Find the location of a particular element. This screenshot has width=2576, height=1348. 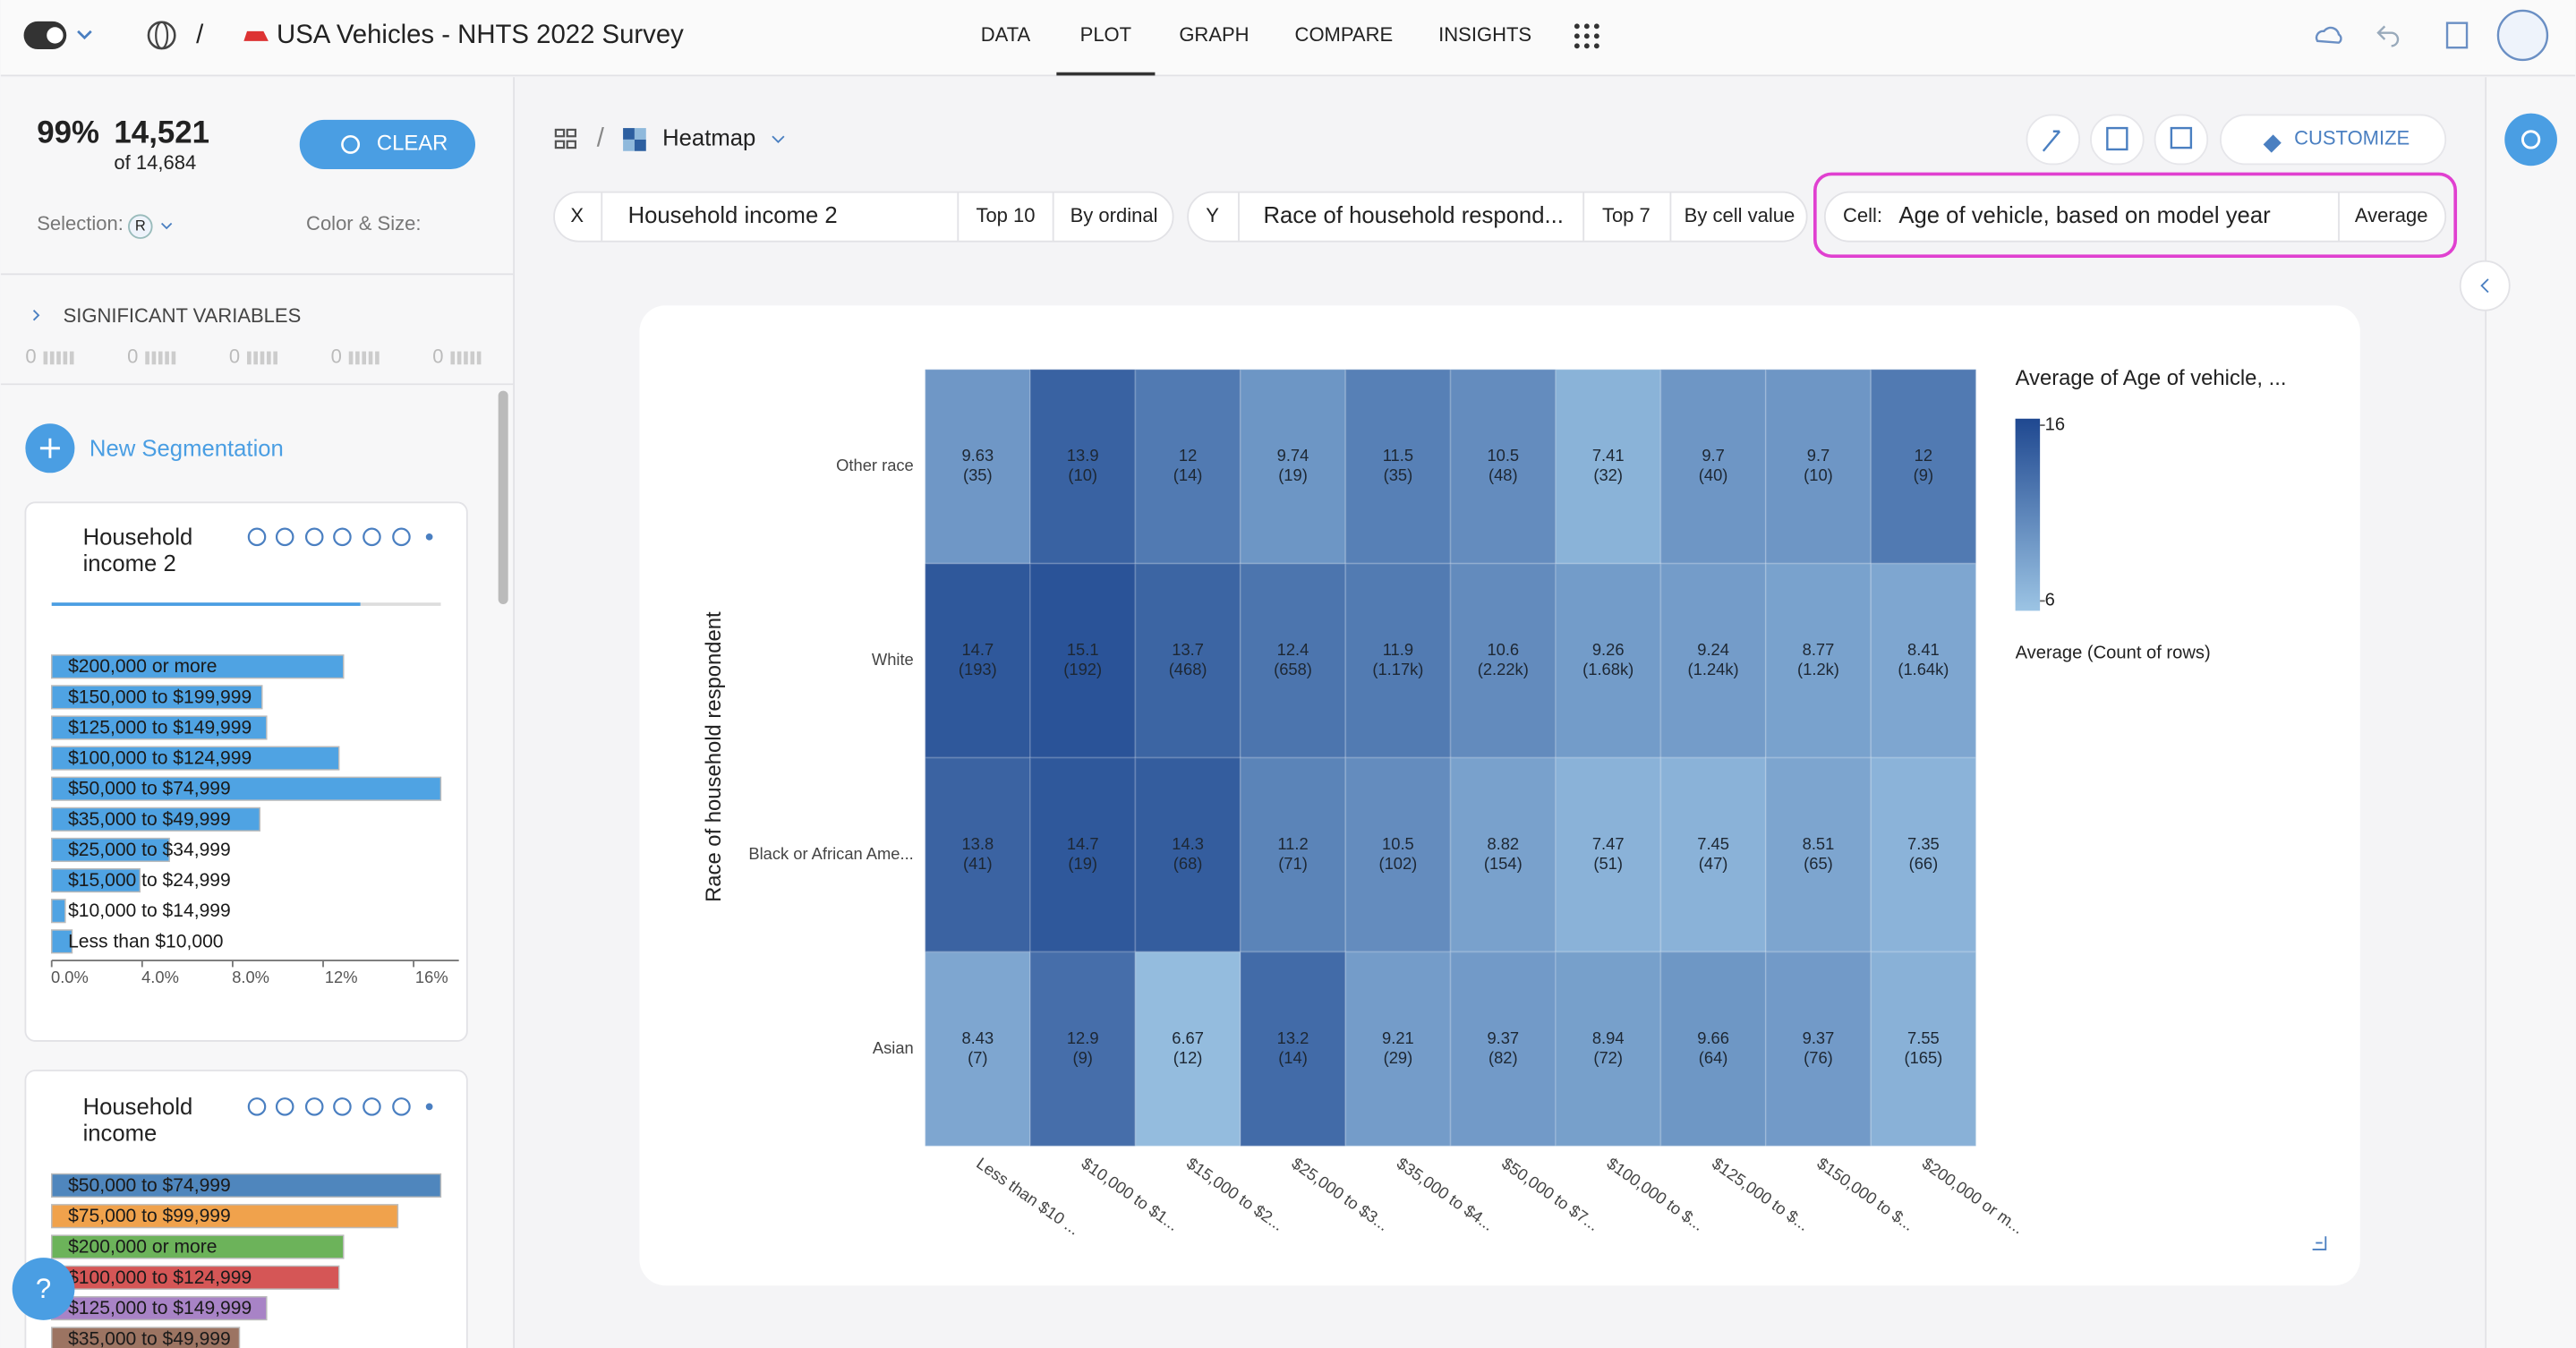

encoding-text: Age of vehicle, based on model year is located at coordinates (2084, 215).